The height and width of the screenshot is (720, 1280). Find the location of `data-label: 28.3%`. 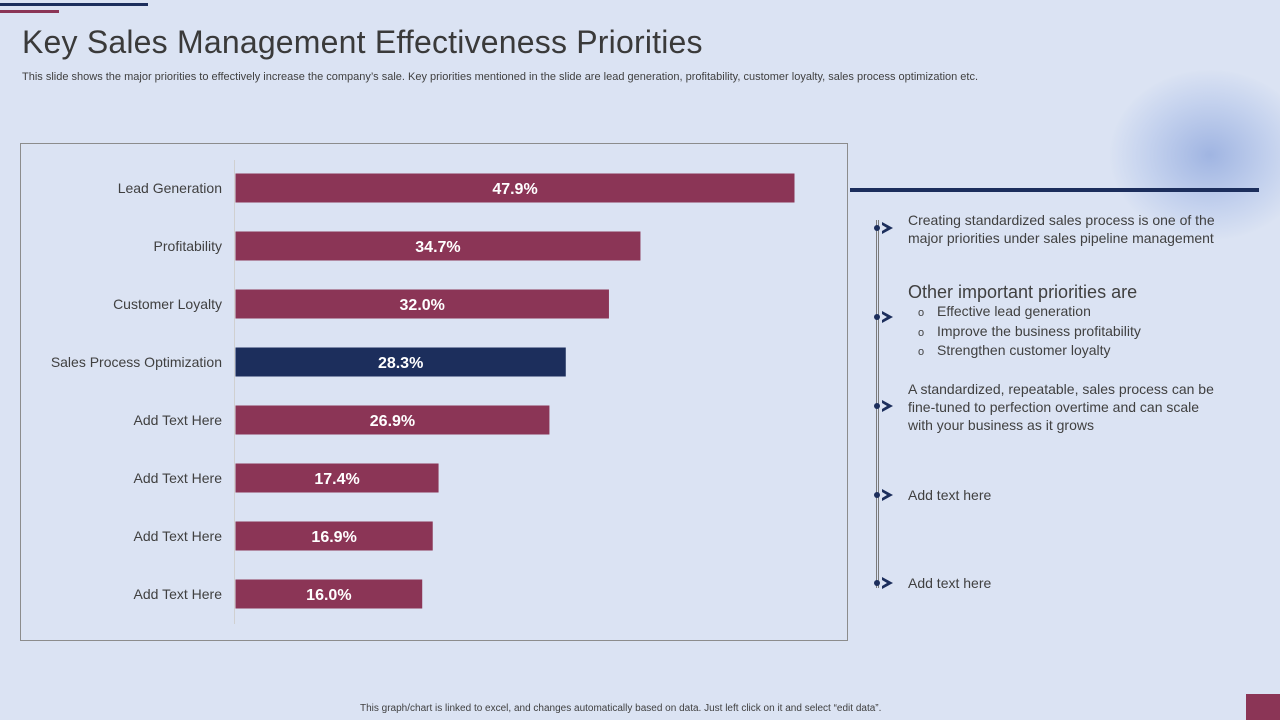

data-label: 28.3% is located at coordinates (400, 363).